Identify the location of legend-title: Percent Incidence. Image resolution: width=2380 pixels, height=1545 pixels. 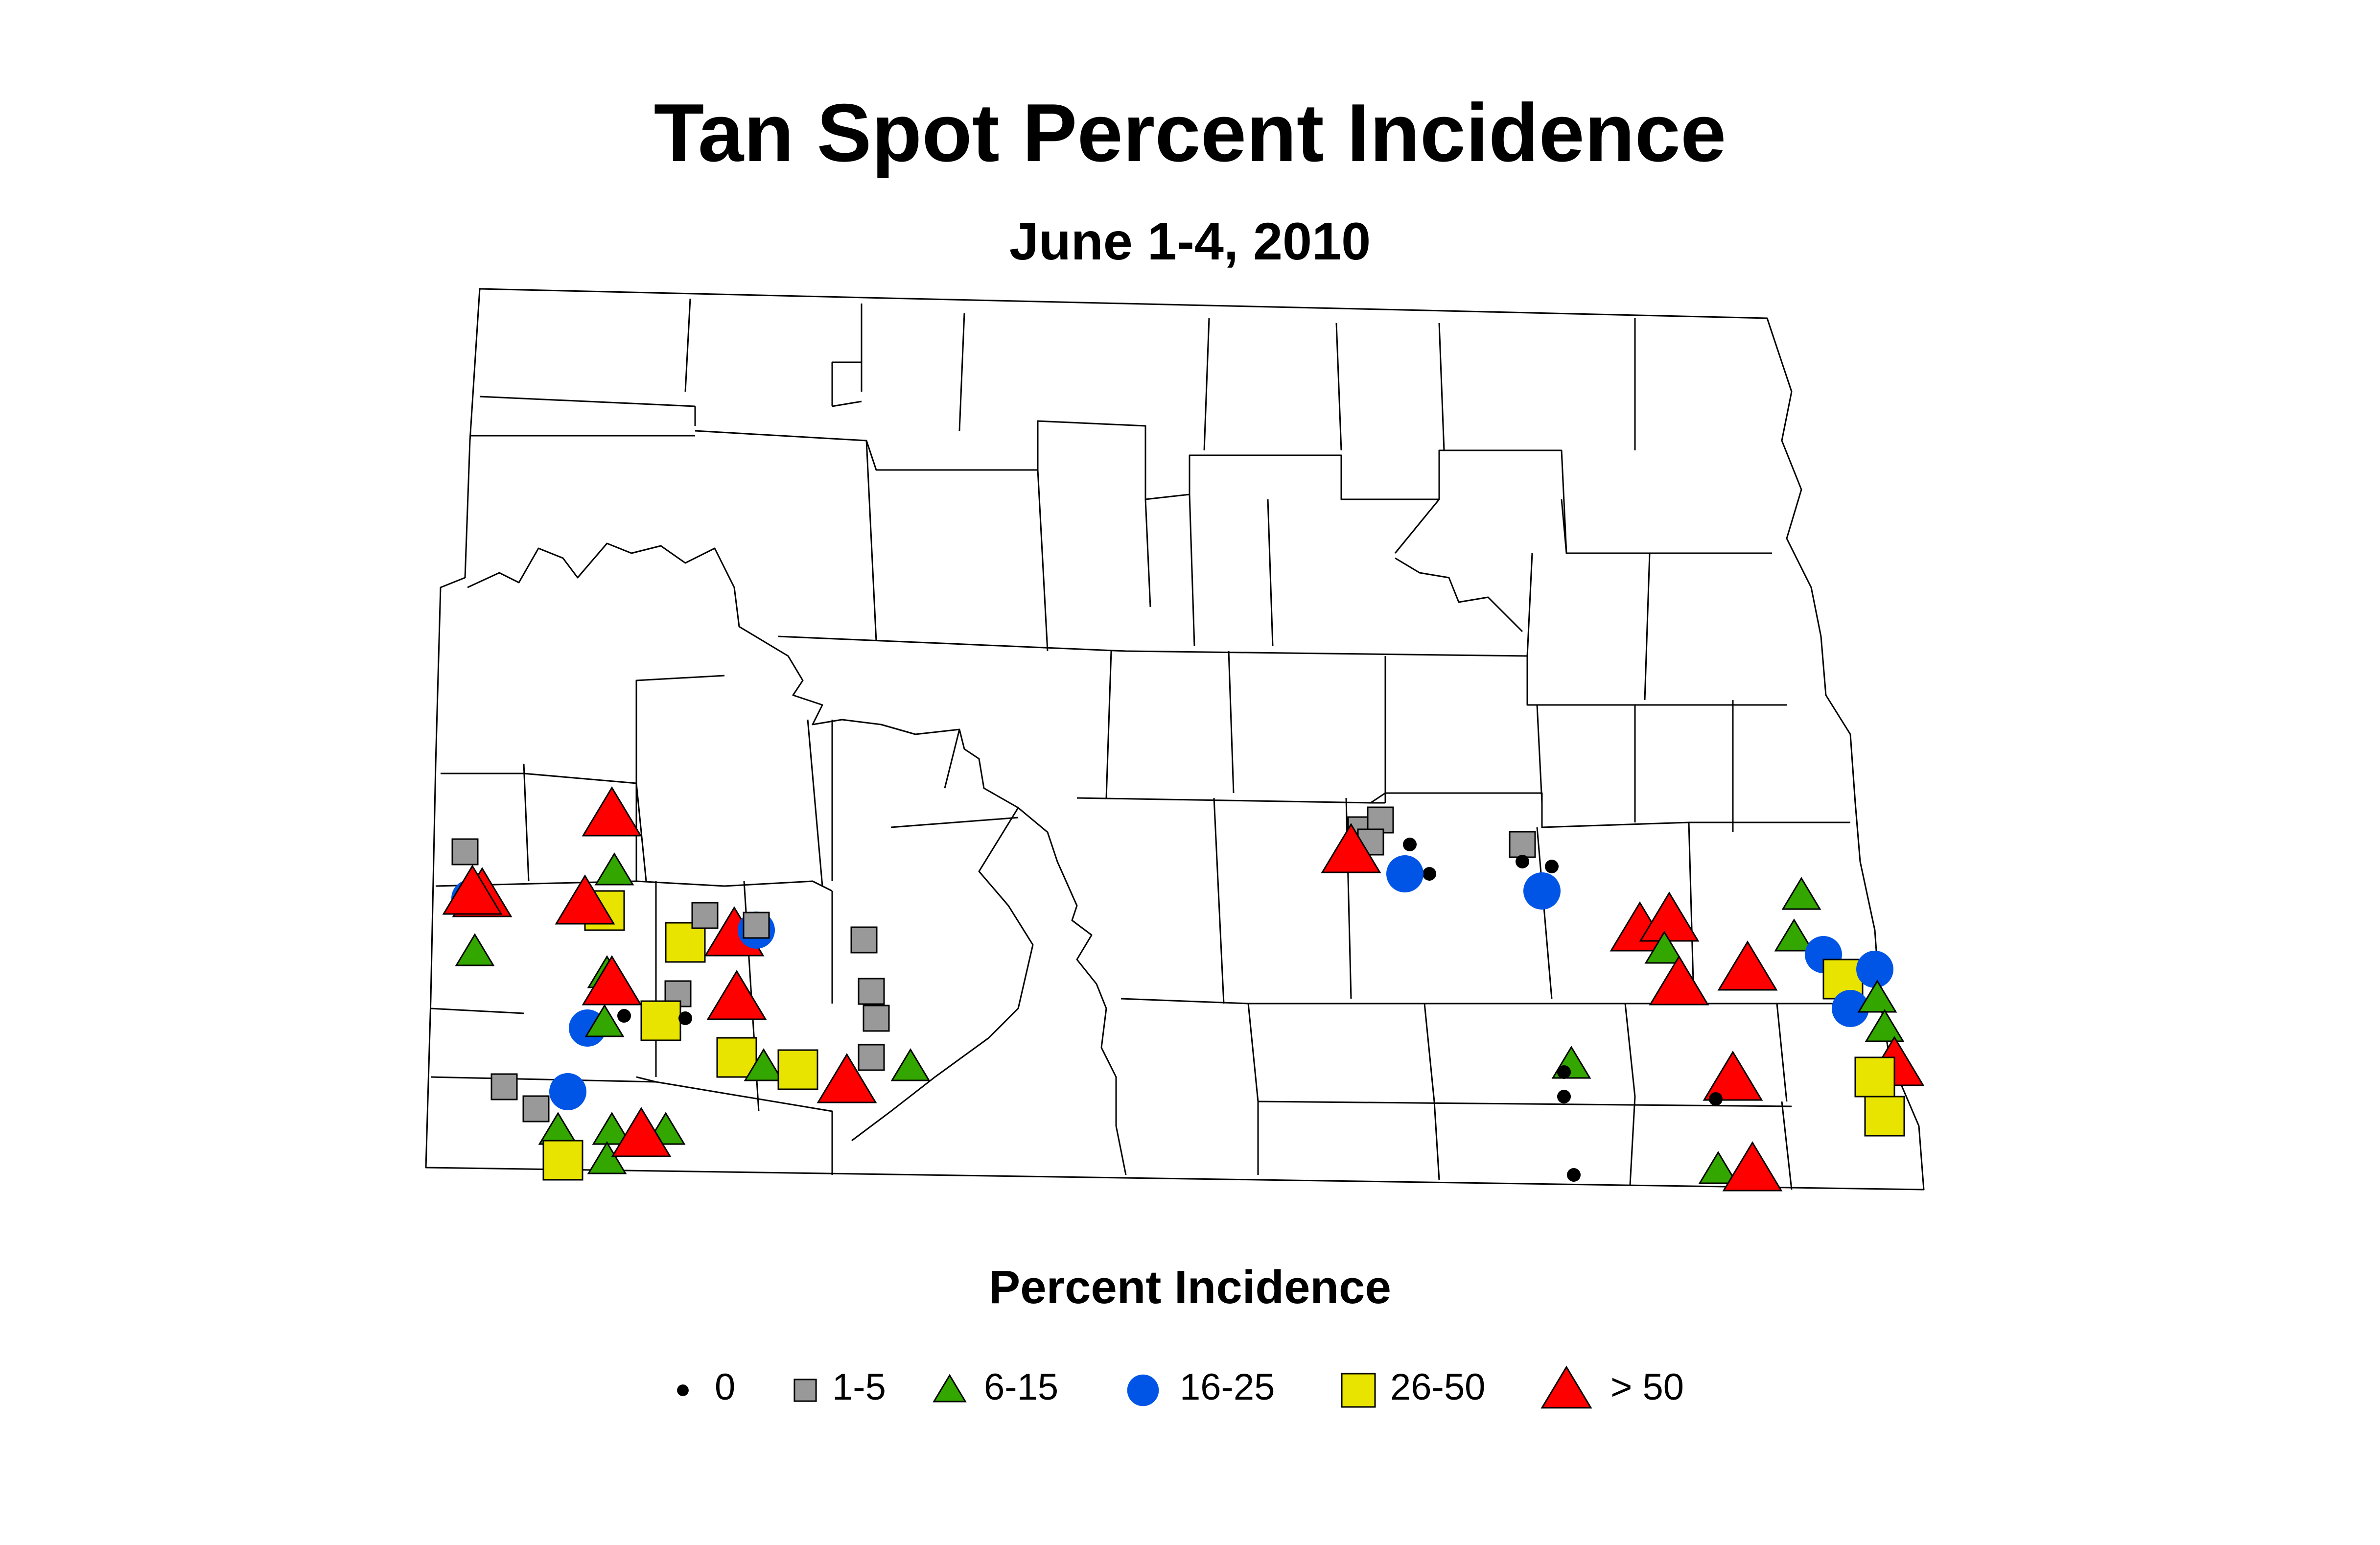
(1190, 1287).